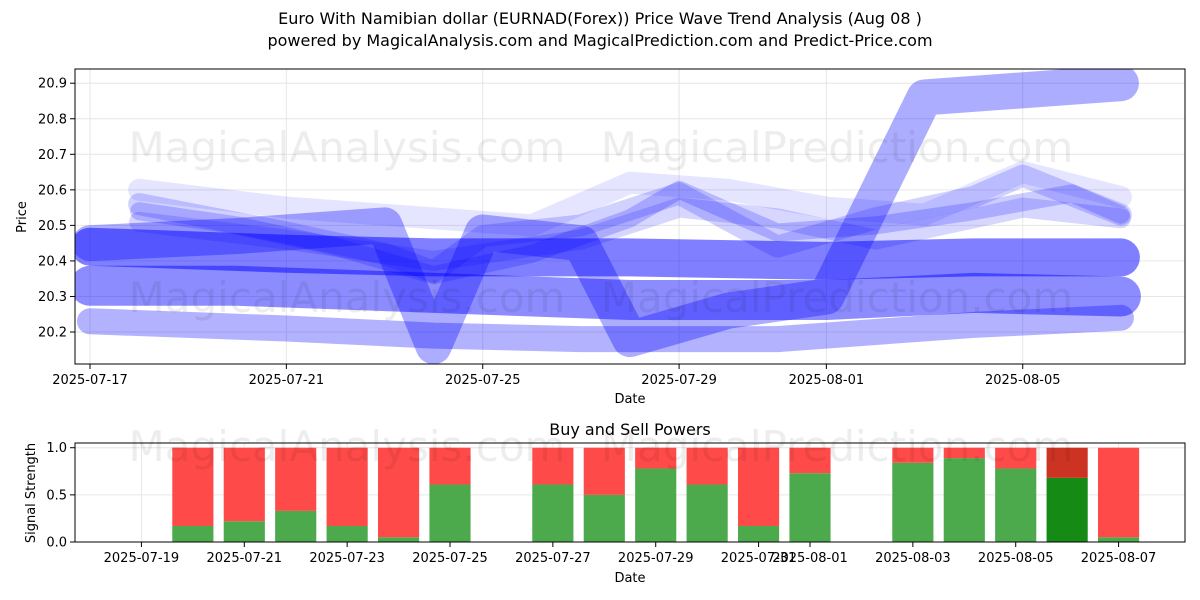 The image size is (1200, 600). What do you see at coordinates (52, 333) in the screenshot?
I see `price-y-tick-label: 20.2` at bounding box center [52, 333].